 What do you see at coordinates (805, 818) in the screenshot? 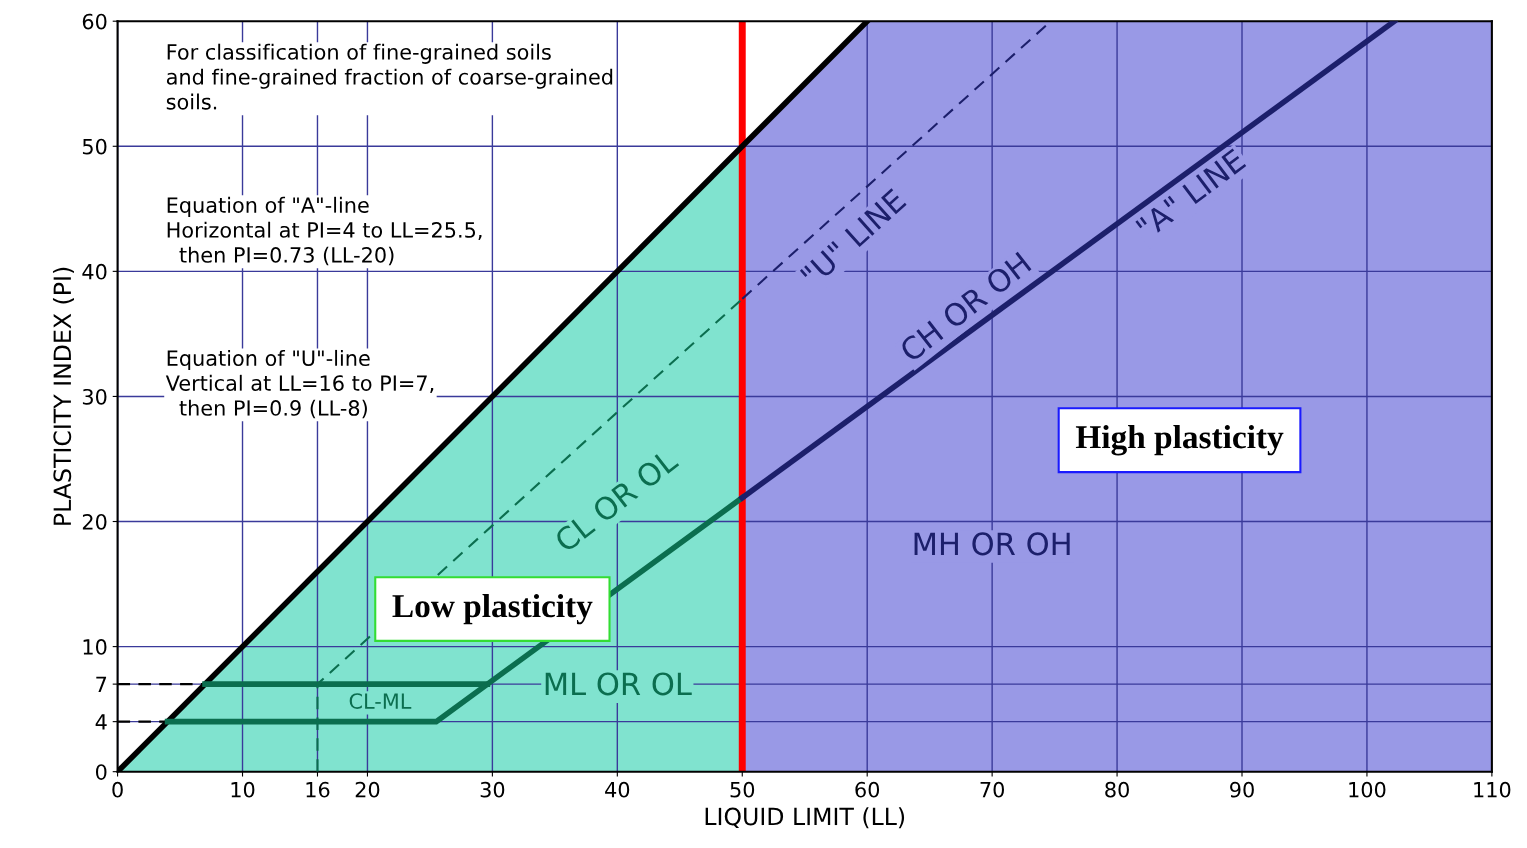
I see `x-axis-title: LIQUID LIMIT (LL)` at bounding box center [805, 818].